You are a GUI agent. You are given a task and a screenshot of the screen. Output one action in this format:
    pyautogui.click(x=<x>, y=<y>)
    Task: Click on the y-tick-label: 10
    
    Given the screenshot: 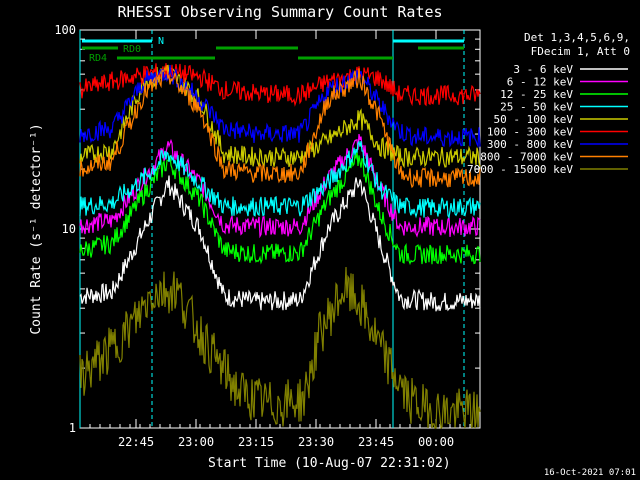 What is the action you would take?
    pyautogui.click(x=69, y=229)
    